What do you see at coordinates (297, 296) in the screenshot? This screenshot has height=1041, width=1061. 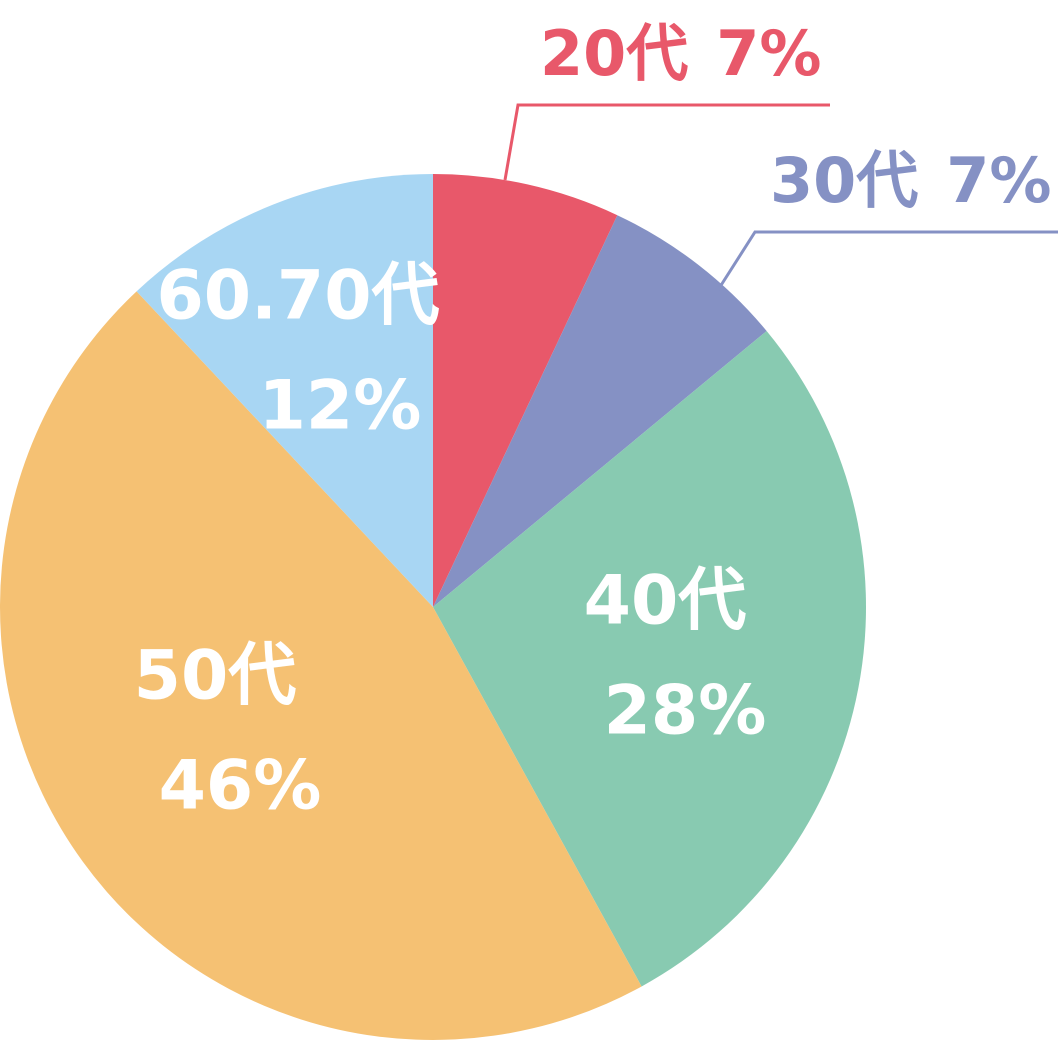 I see `category-label: 60.70代` at bounding box center [297, 296].